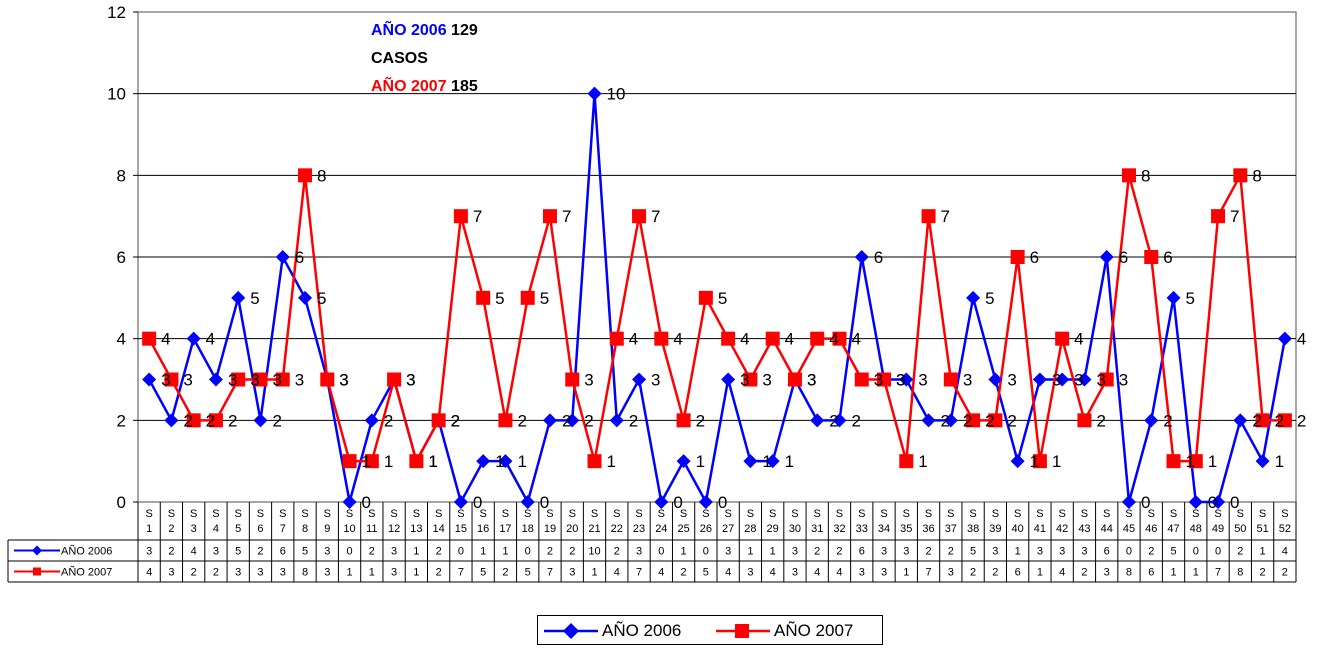 The width and height of the screenshot is (1319, 649). I want to click on x-tick-label: S 37, so click(951, 521).